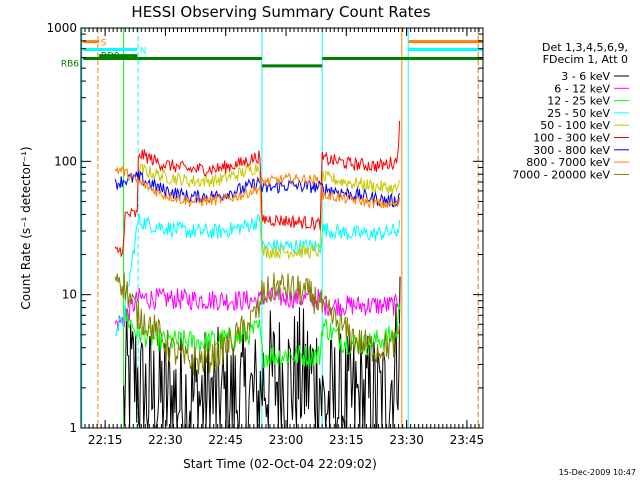 The image size is (640, 480). Describe the element at coordinates (582, 88) in the screenshot. I see `legend-label-1: 6 - 12 keV` at that location.